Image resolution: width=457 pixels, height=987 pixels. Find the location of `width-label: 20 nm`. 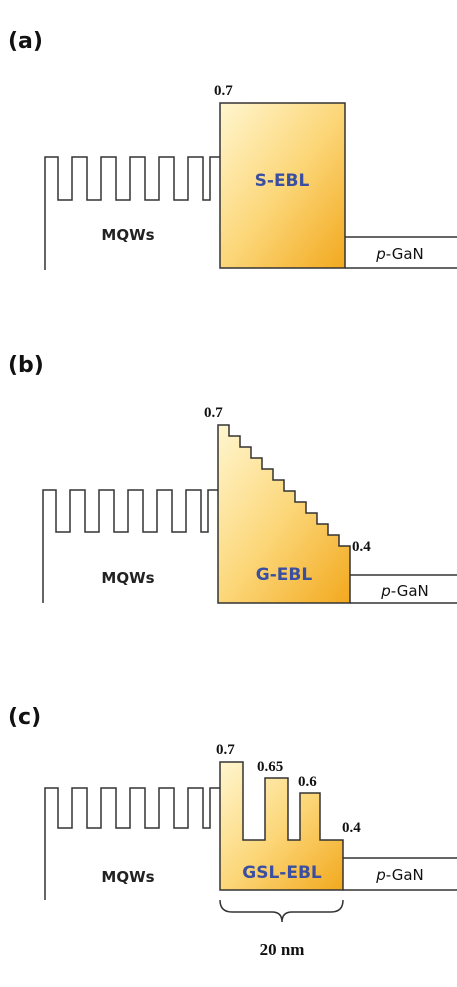

width-label: 20 nm is located at coordinates (282, 949).